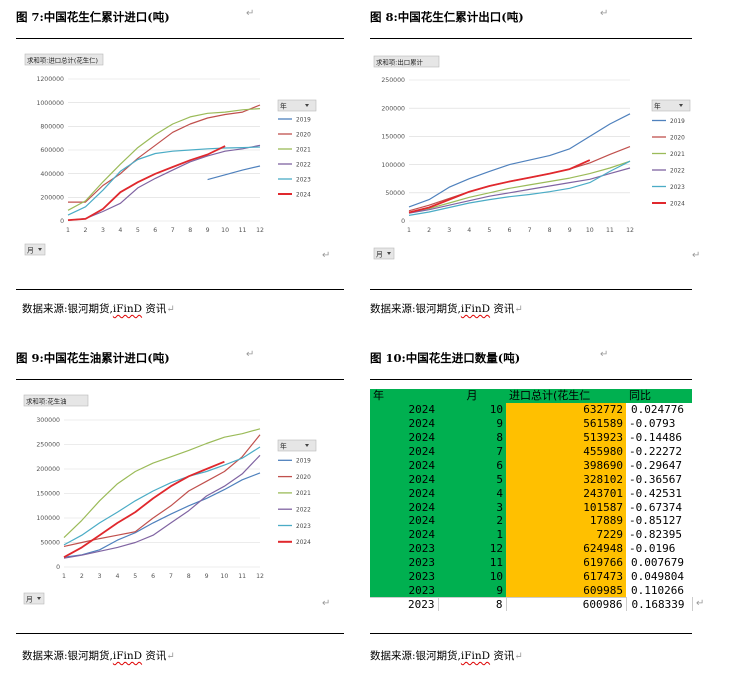  Describe the element at coordinates (46, 401) in the screenshot. I see `field-button-label: 求和项:花生油` at that location.